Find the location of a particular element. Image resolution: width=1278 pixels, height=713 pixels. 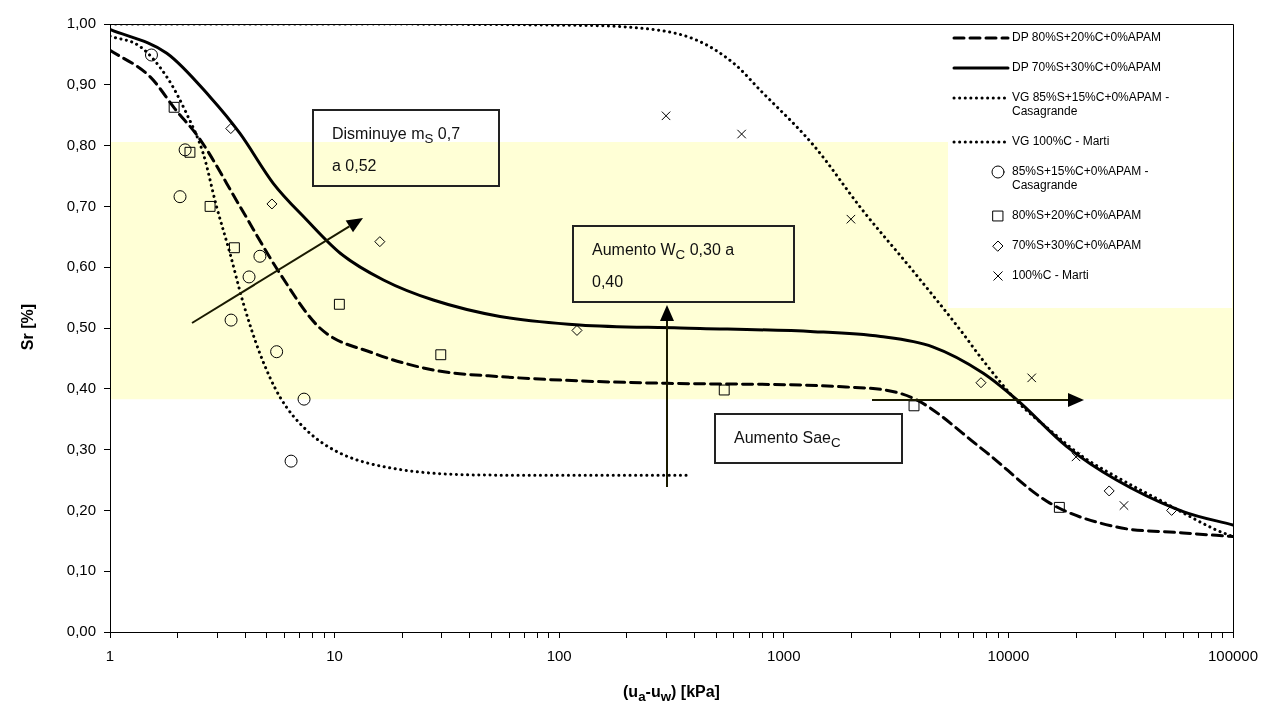

x-tick-label: 100000 is located at coordinates (1233, 656).